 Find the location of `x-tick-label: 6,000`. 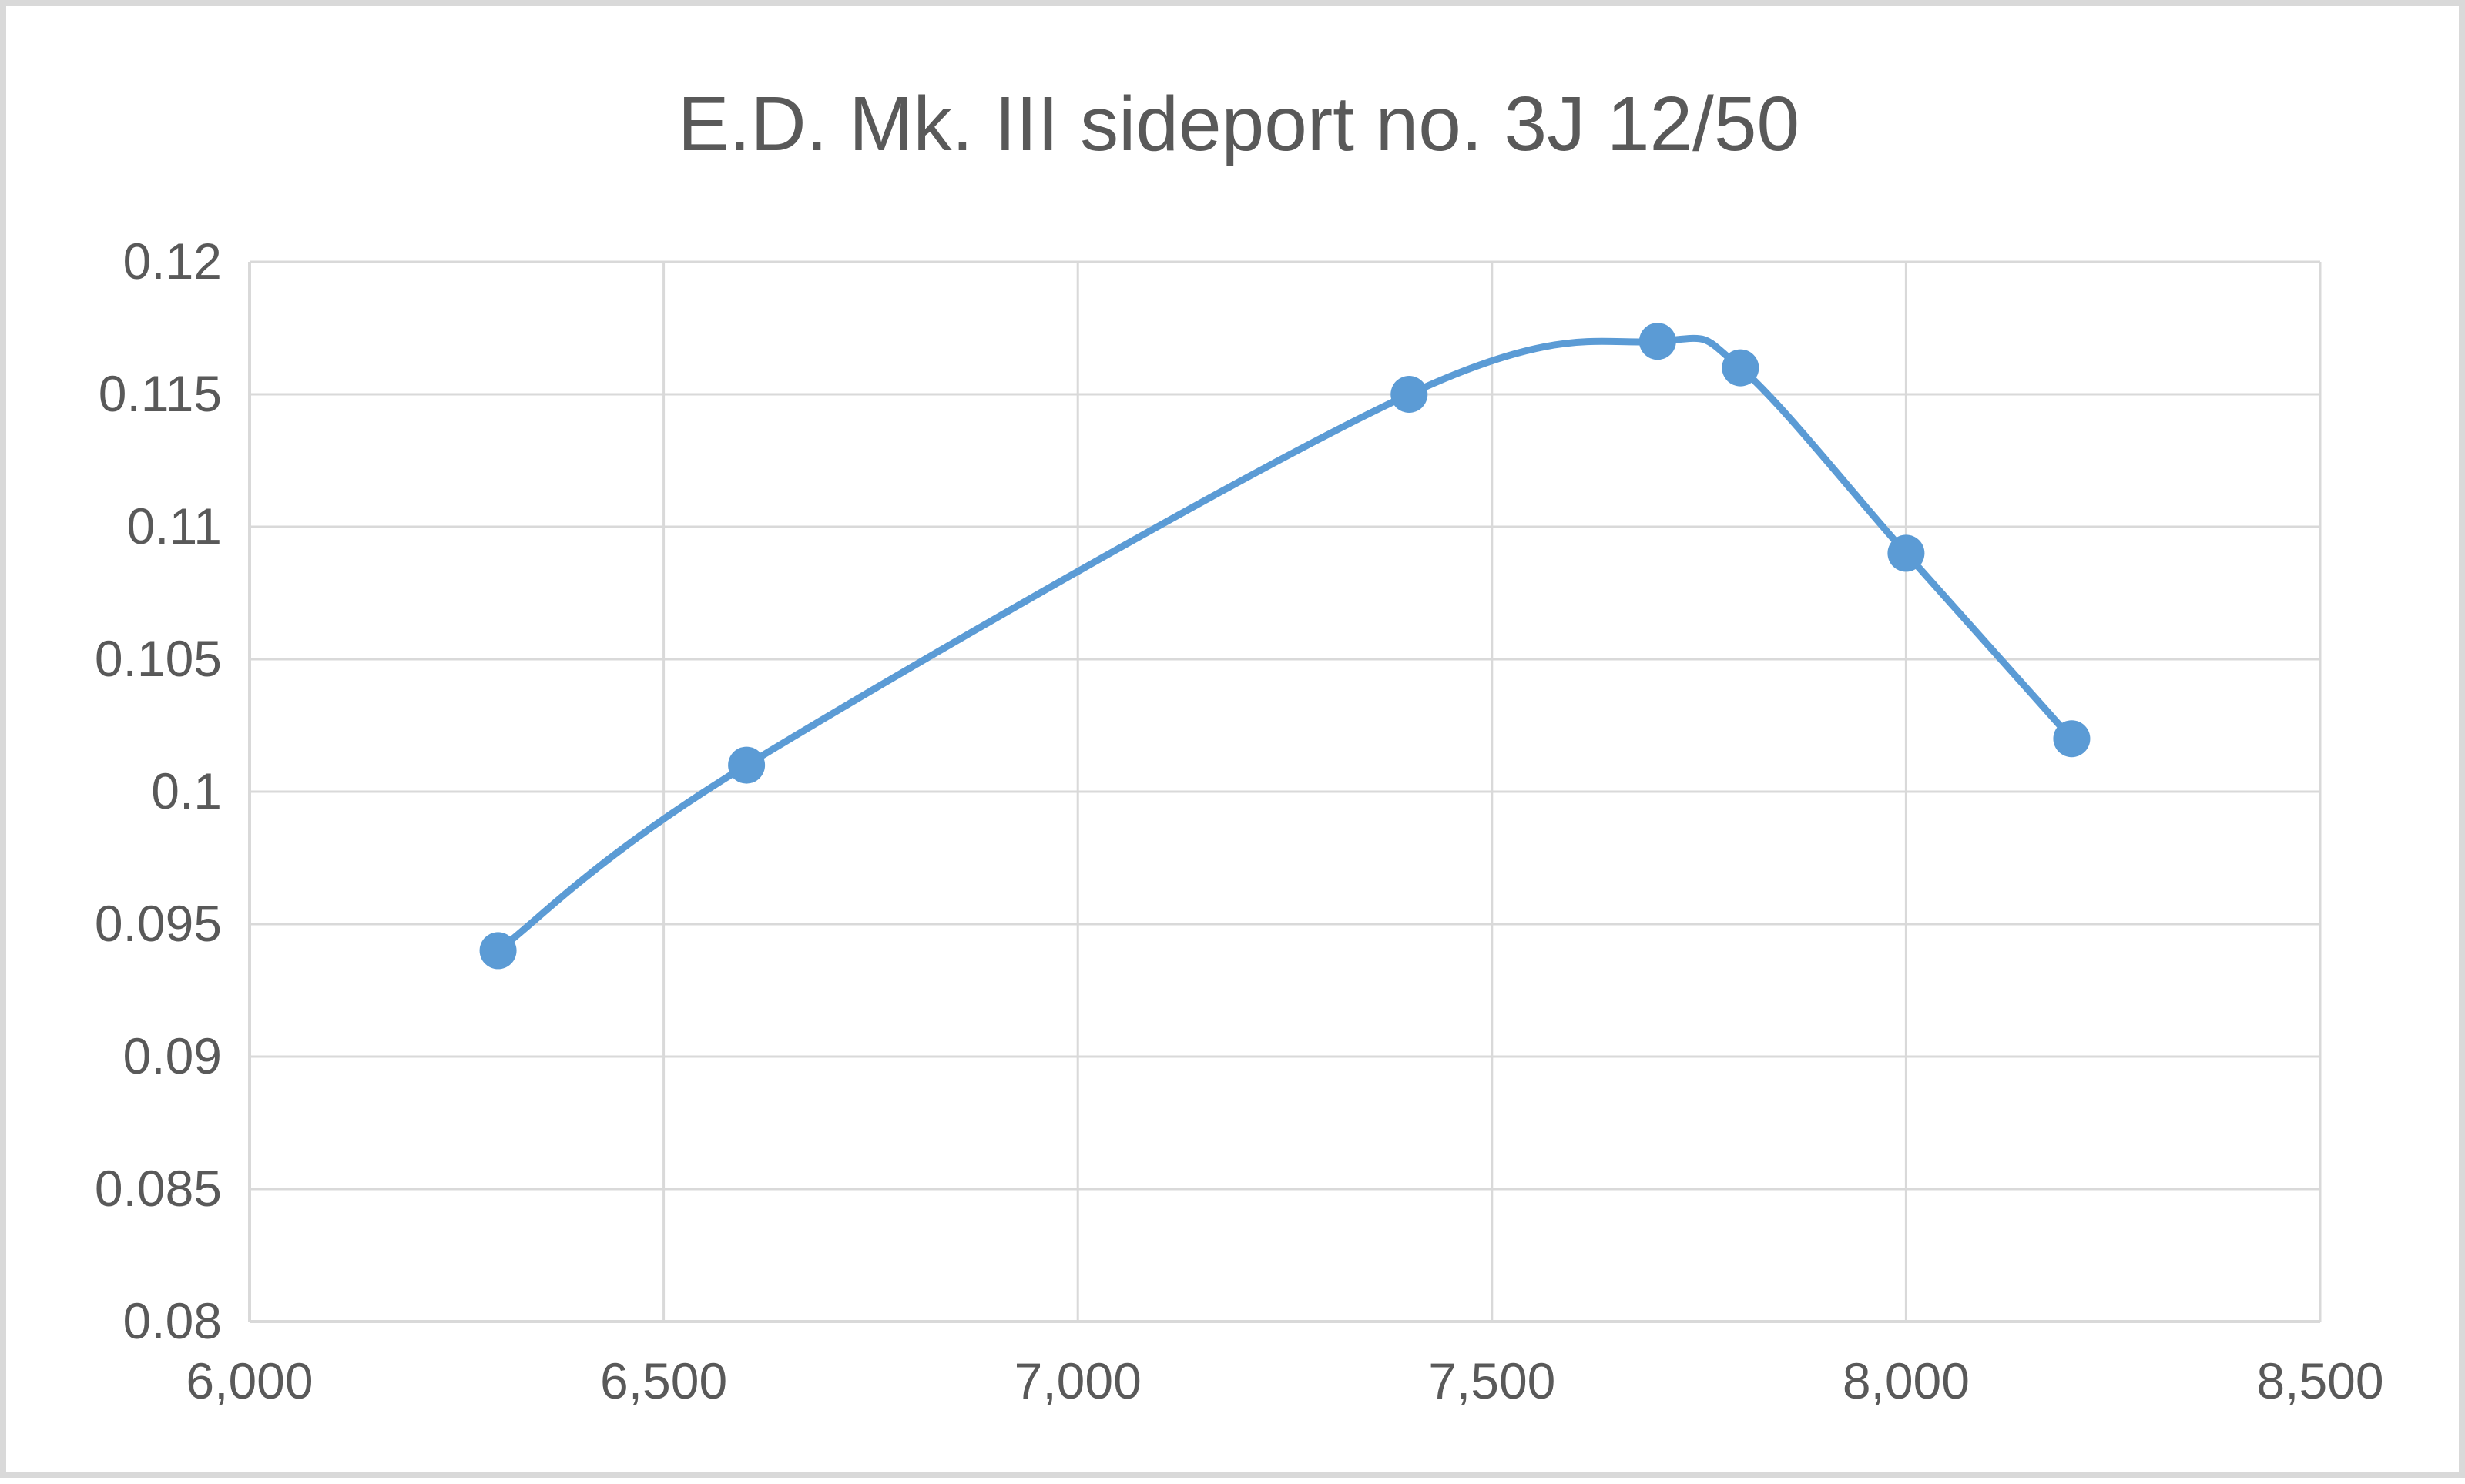

x-tick-label: 6,000 is located at coordinates (249, 1380).